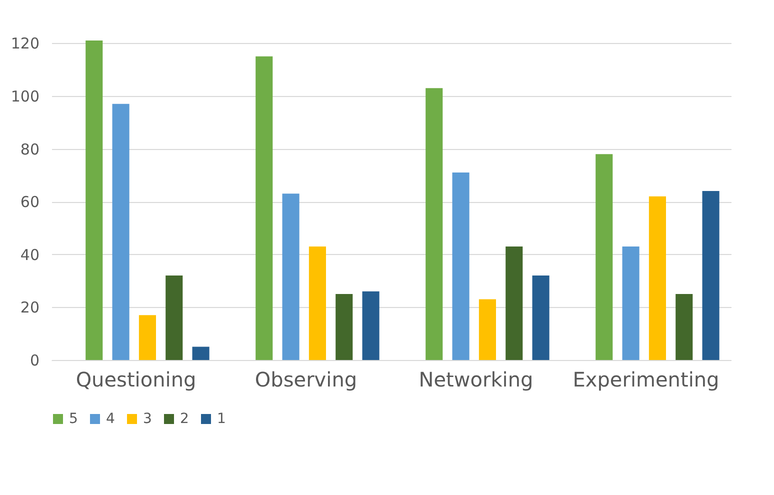  I want to click on legend-label: 1, so click(221, 419).